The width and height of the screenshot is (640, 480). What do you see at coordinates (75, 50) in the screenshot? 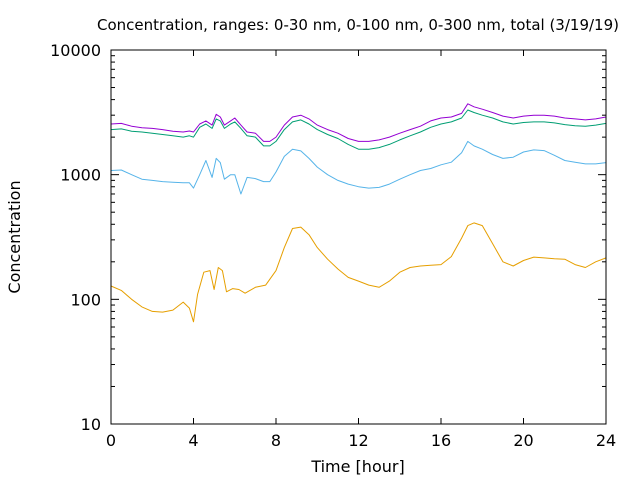
I see `y-tick-label: 10000` at bounding box center [75, 50].